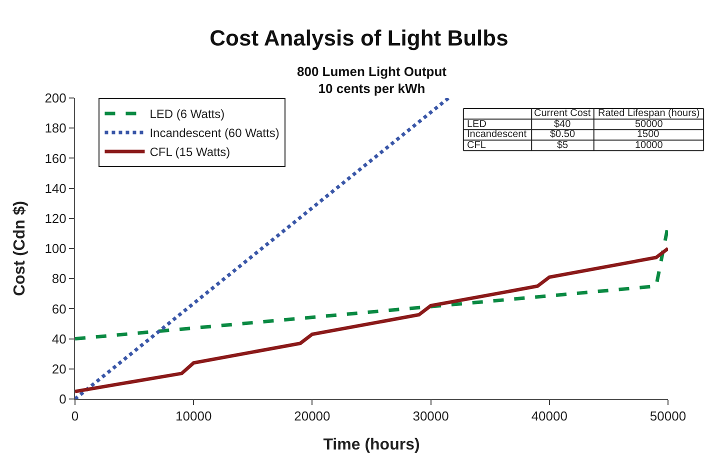 The width and height of the screenshot is (718, 462). What do you see at coordinates (55, 128) in the screenshot?
I see `y-tick-label: 180` at bounding box center [55, 128].